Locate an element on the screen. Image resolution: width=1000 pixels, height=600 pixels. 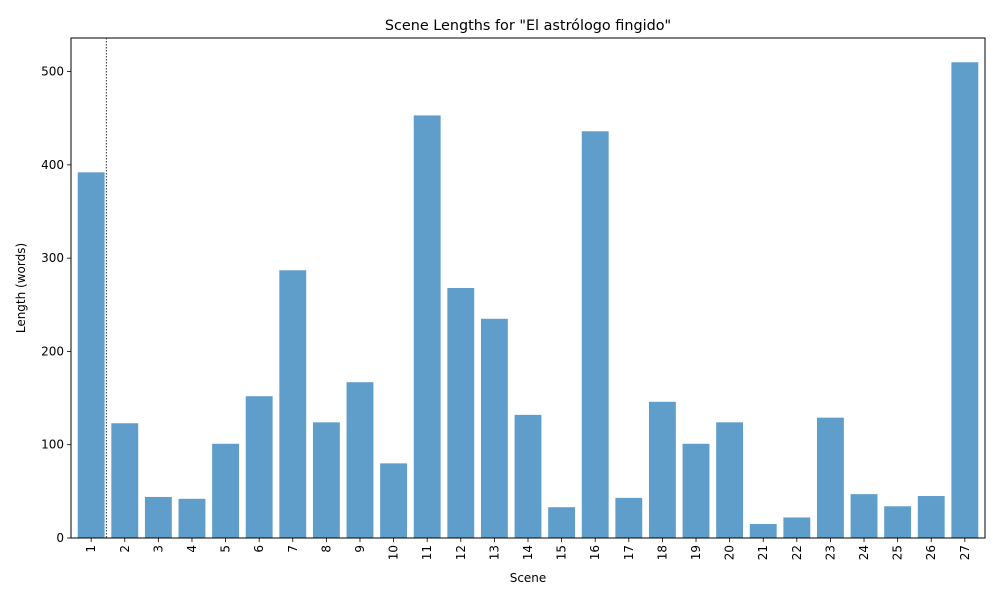
x-tick-label: 2 is located at coordinates (125, 549).